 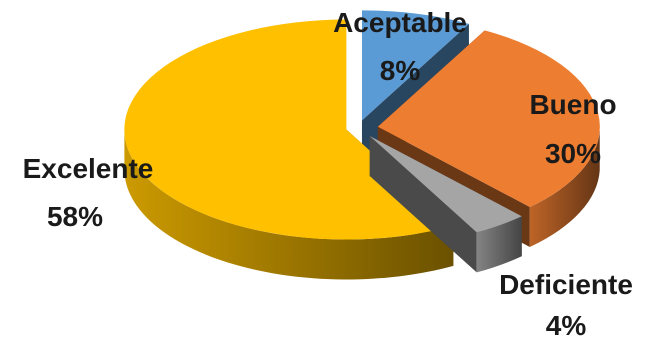 What do you see at coordinates (400, 22) in the screenshot?
I see `label-aceptable-category: Aceptable` at bounding box center [400, 22].